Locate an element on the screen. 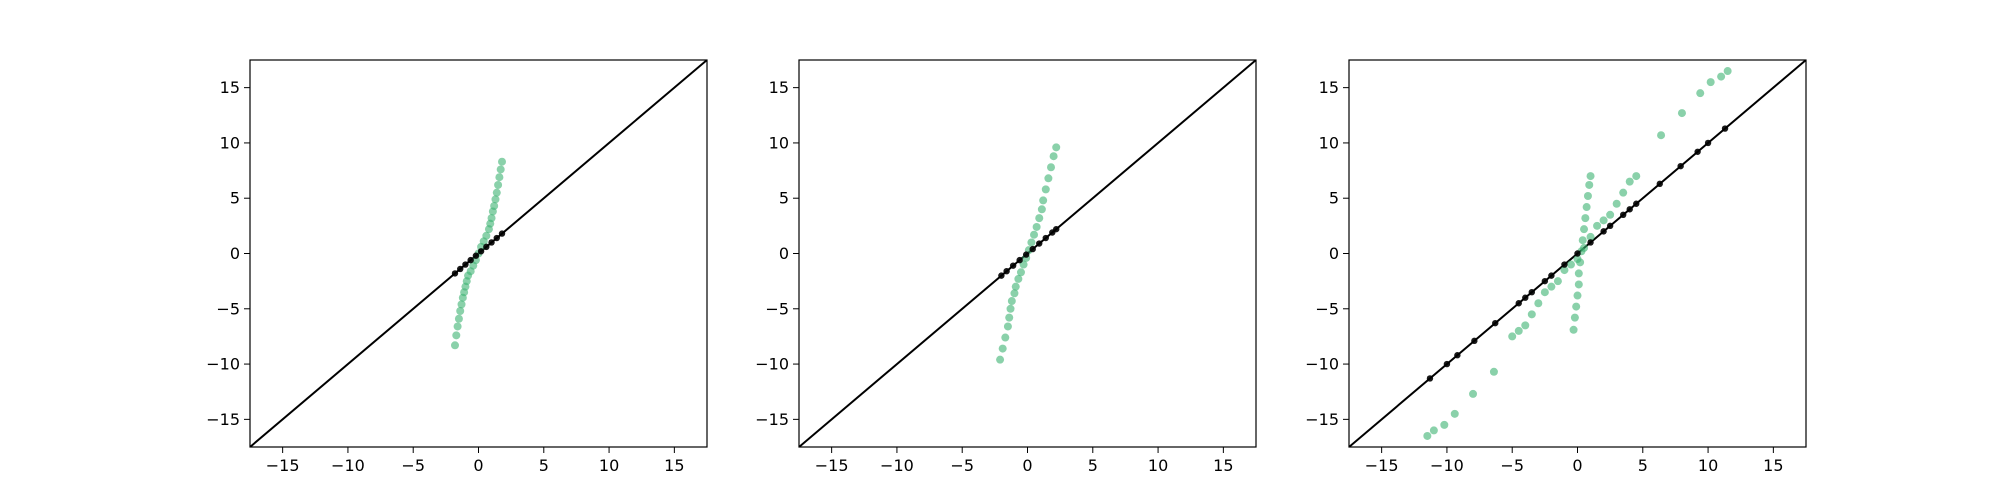 The width and height of the screenshot is (2000, 500). x-tick-label: 15 is located at coordinates (674, 465).